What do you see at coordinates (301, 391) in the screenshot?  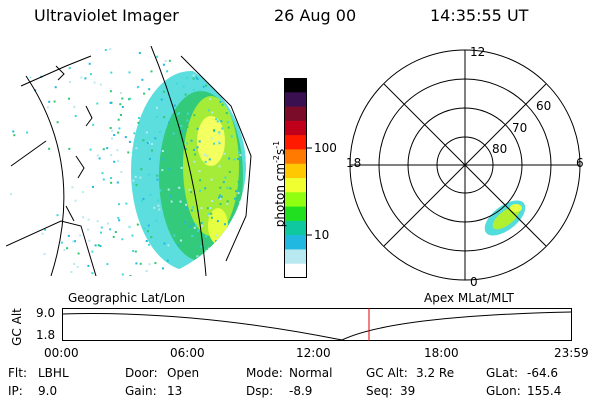 I see `dsp-value: -8.9` at bounding box center [301, 391].